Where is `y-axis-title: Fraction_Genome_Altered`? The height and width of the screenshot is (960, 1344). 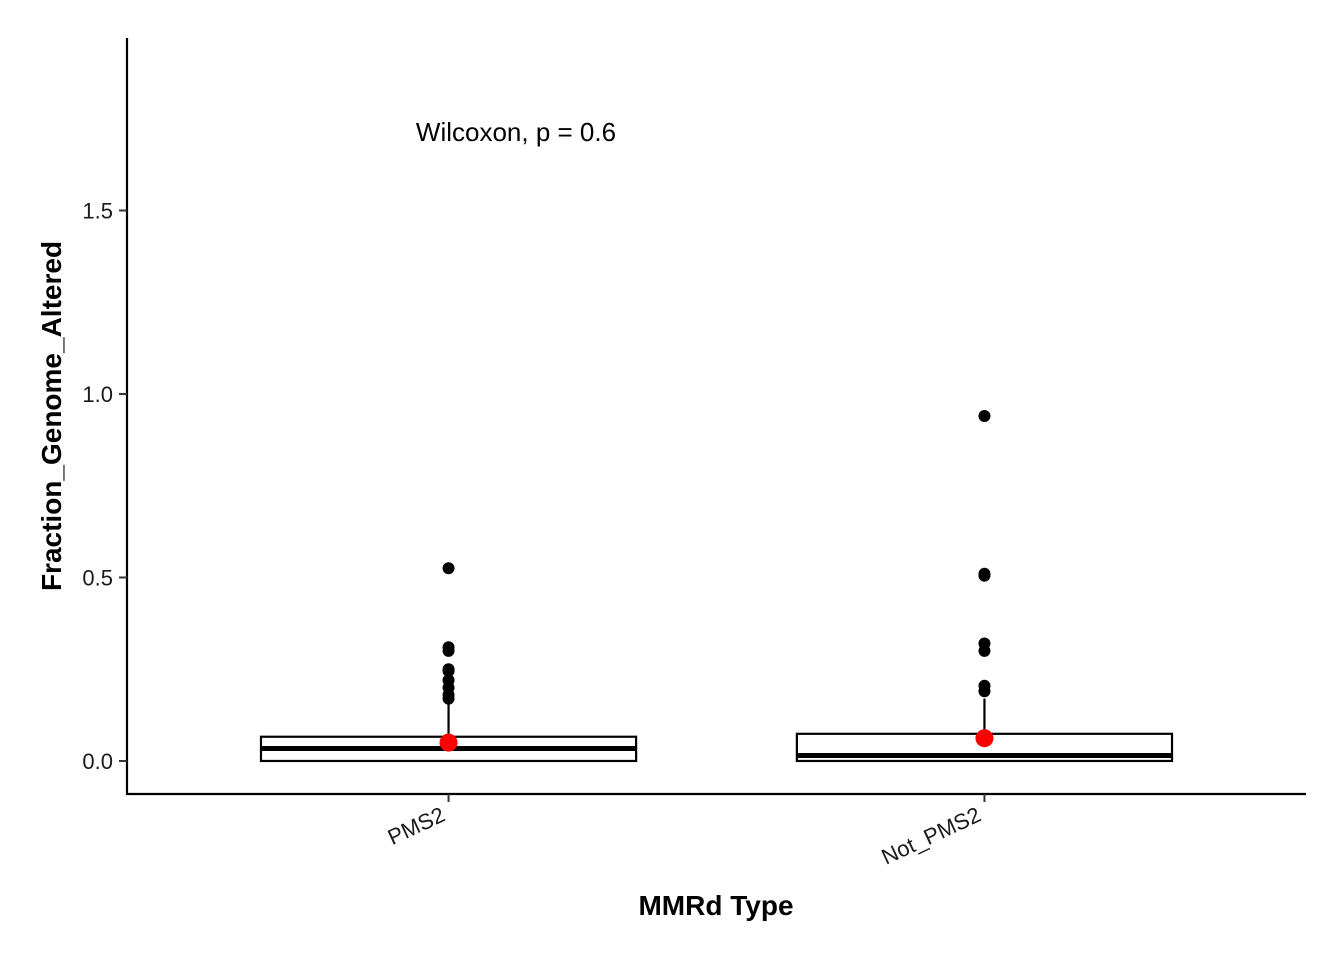
y-axis-title: Fraction_Genome_Altered is located at coordinates (51, 416).